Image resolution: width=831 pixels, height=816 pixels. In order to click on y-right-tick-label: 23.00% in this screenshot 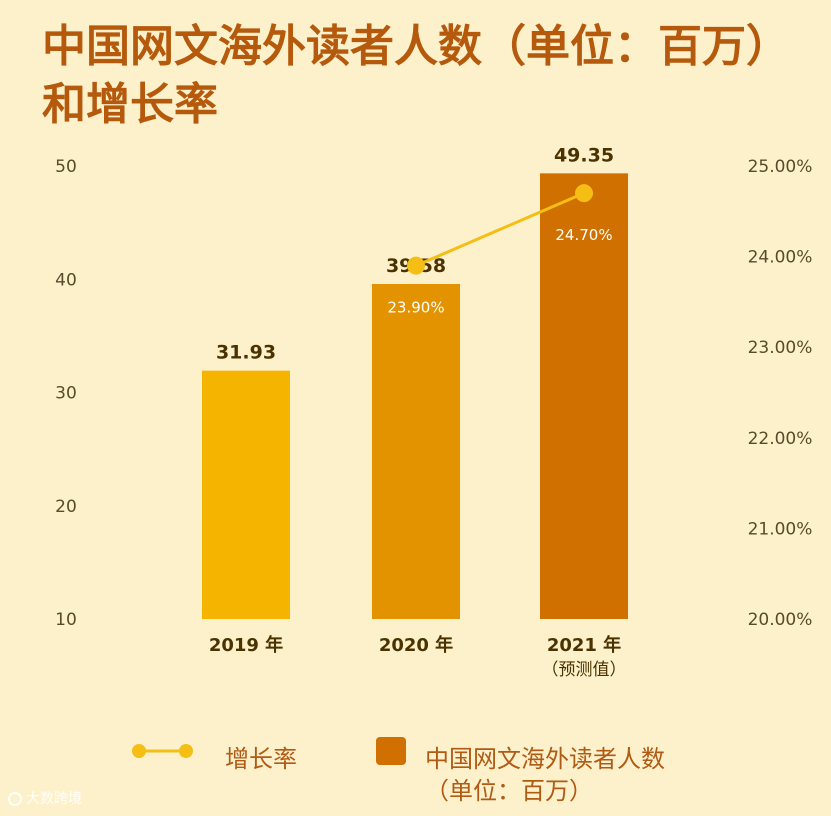, I will do `click(780, 348)`.